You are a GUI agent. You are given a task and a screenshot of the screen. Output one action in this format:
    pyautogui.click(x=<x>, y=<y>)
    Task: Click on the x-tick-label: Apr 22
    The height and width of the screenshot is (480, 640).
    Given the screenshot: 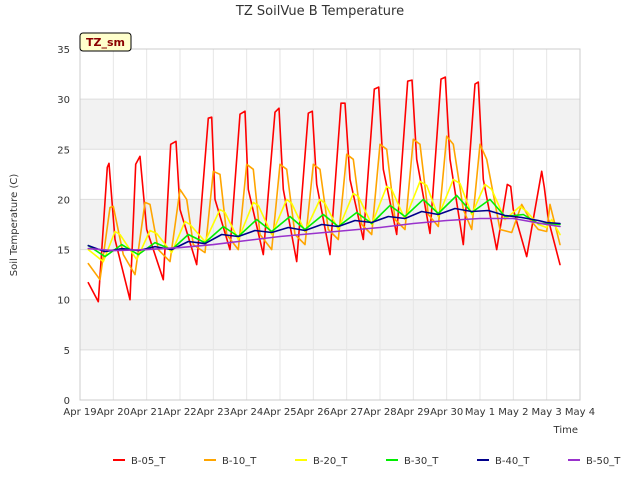 What is the action you would take?
    pyautogui.click(x=179, y=412)
    